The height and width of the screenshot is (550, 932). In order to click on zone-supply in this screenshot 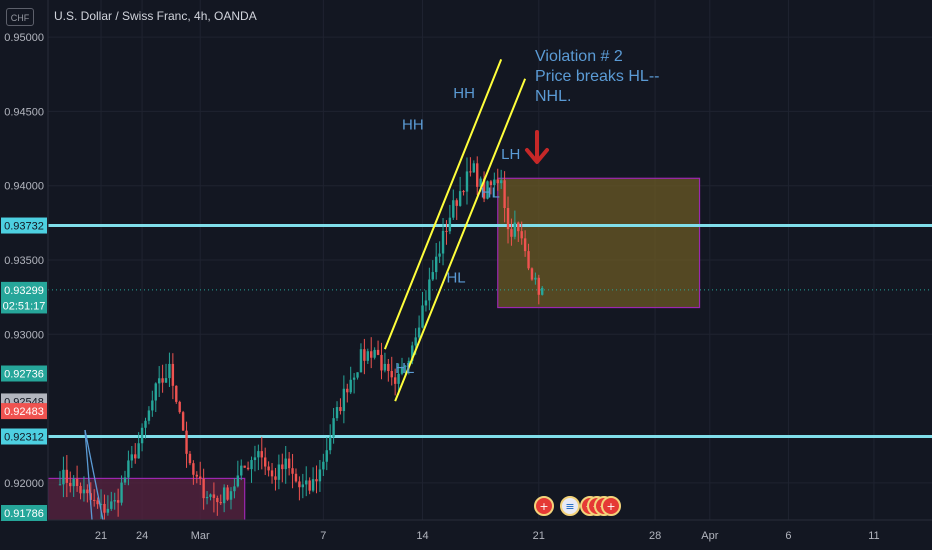, I will do `click(599, 243)`.